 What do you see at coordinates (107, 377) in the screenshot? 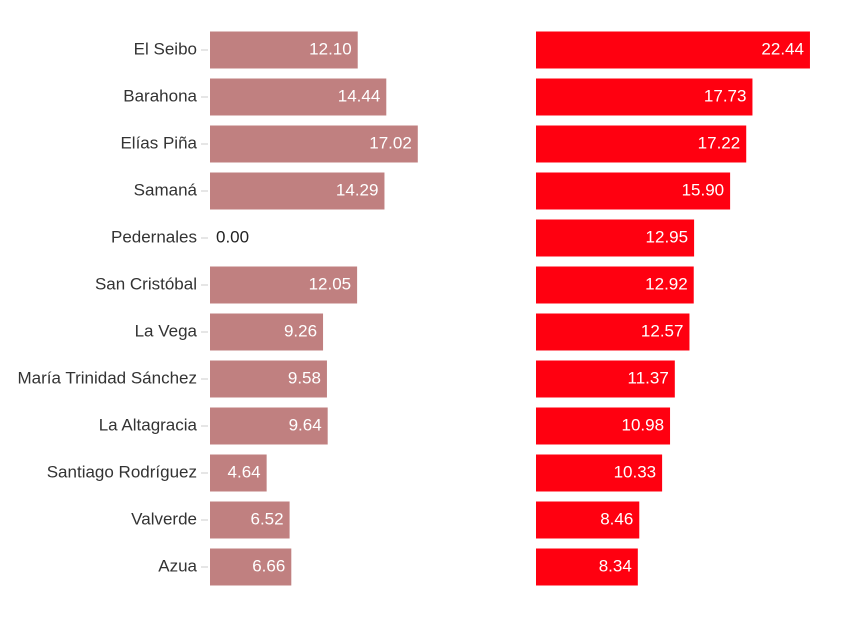
I see `category-label: María Trinidad Sánchez` at bounding box center [107, 377].